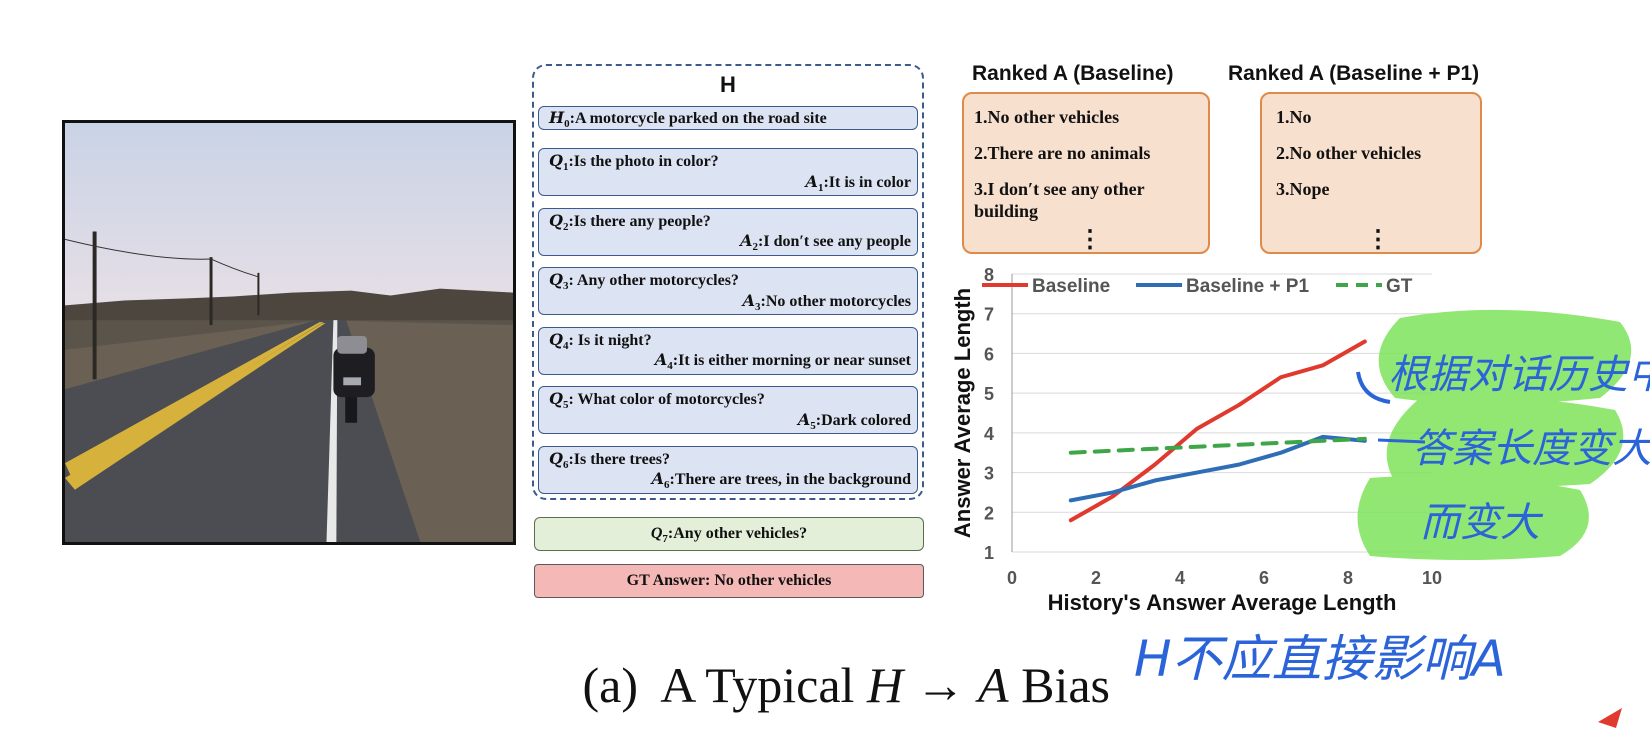 Image resolution: width=1650 pixels, height=734 pixels. Describe the element at coordinates (863, 420) in the screenshot. I see `answer-text: :Dark colored` at that location.